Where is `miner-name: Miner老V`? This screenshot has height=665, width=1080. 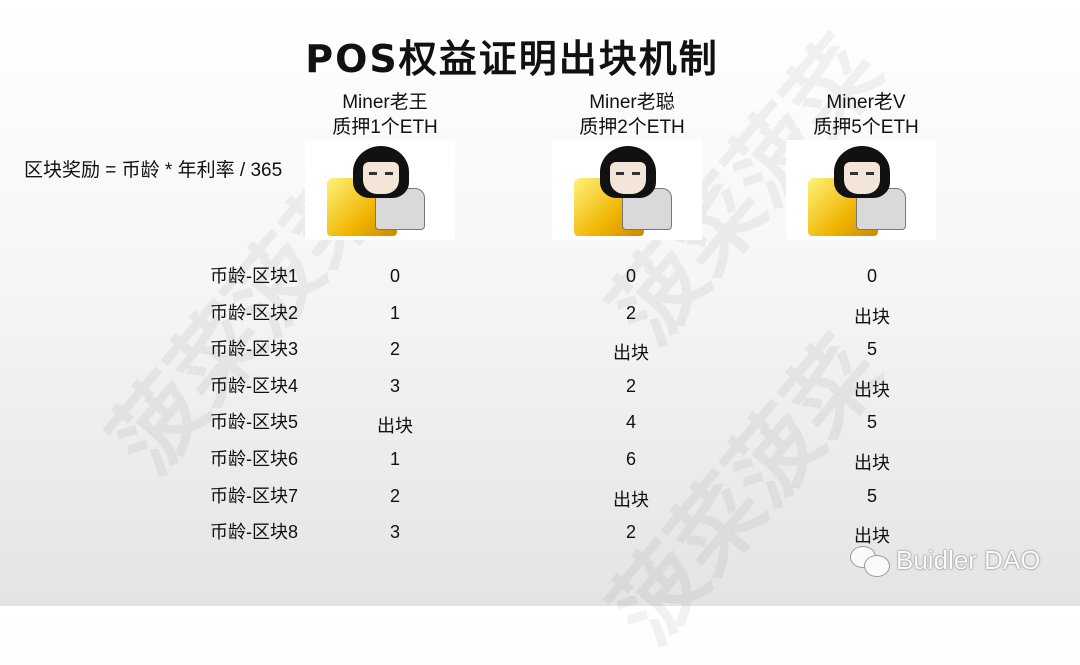 miner-name: Miner老V is located at coordinates (866, 102).